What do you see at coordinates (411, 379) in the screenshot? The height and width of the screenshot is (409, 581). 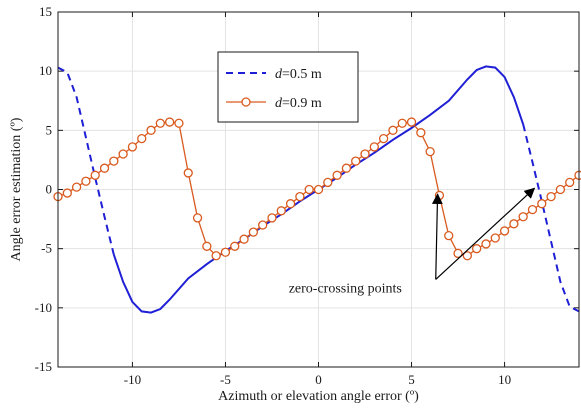 I see `x-tick-label: 5` at bounding box center [411, 379].